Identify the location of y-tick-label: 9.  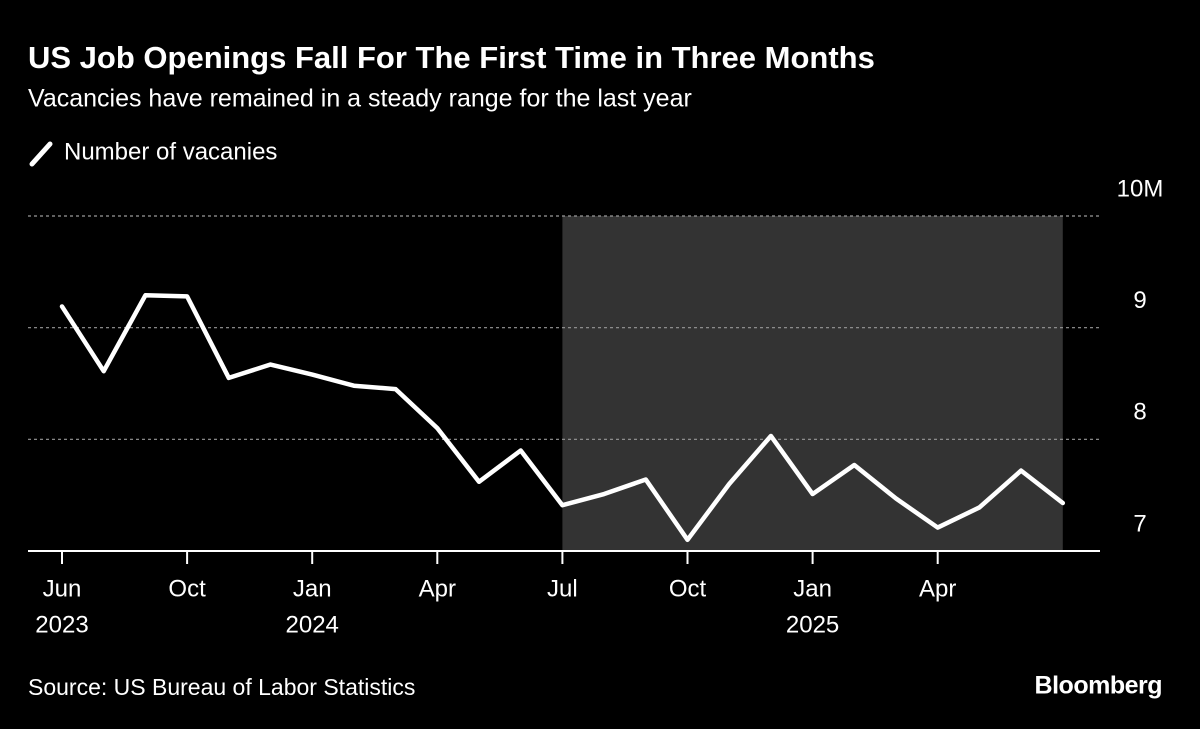
(1139, 300).